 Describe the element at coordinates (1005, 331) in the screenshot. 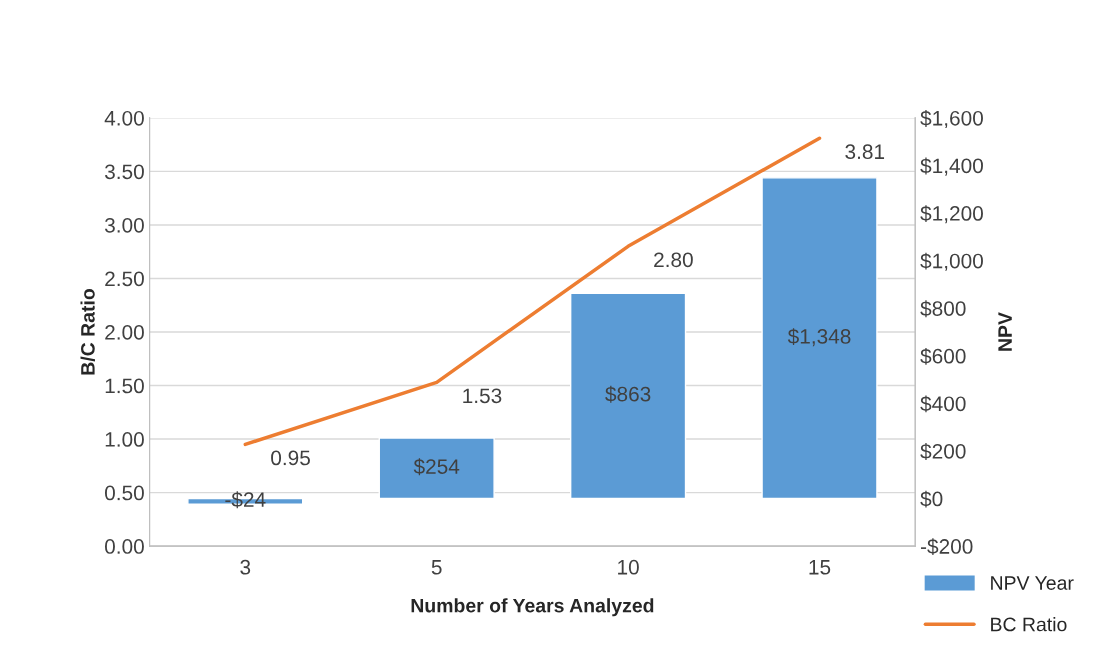

I see `y2-axis-title: NPV` at that location.